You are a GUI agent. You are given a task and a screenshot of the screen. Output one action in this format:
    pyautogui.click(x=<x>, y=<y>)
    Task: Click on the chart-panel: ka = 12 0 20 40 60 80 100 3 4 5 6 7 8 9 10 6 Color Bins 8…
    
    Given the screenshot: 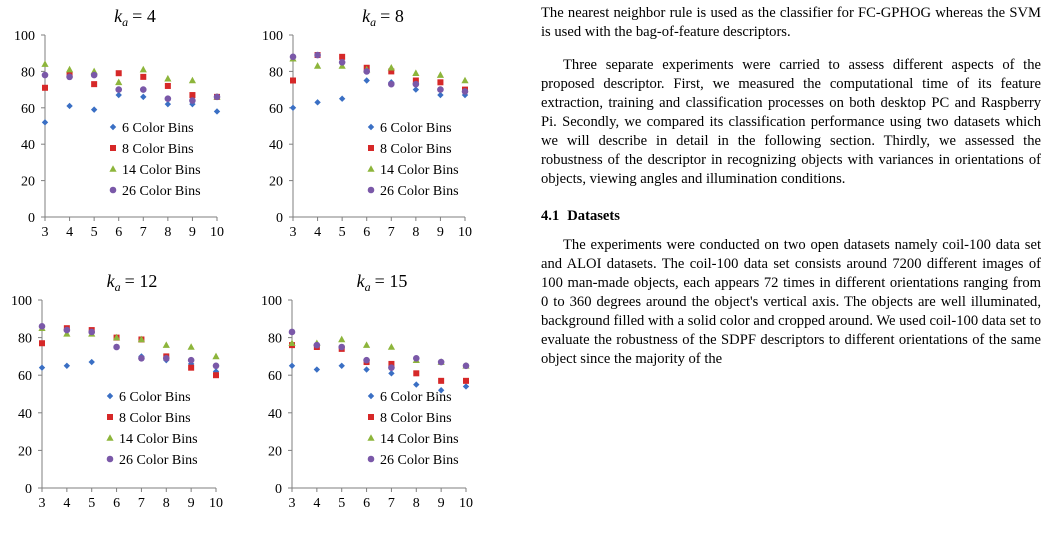 What is the action you would take?
    pyautogui.click(x=117, y=391)
    